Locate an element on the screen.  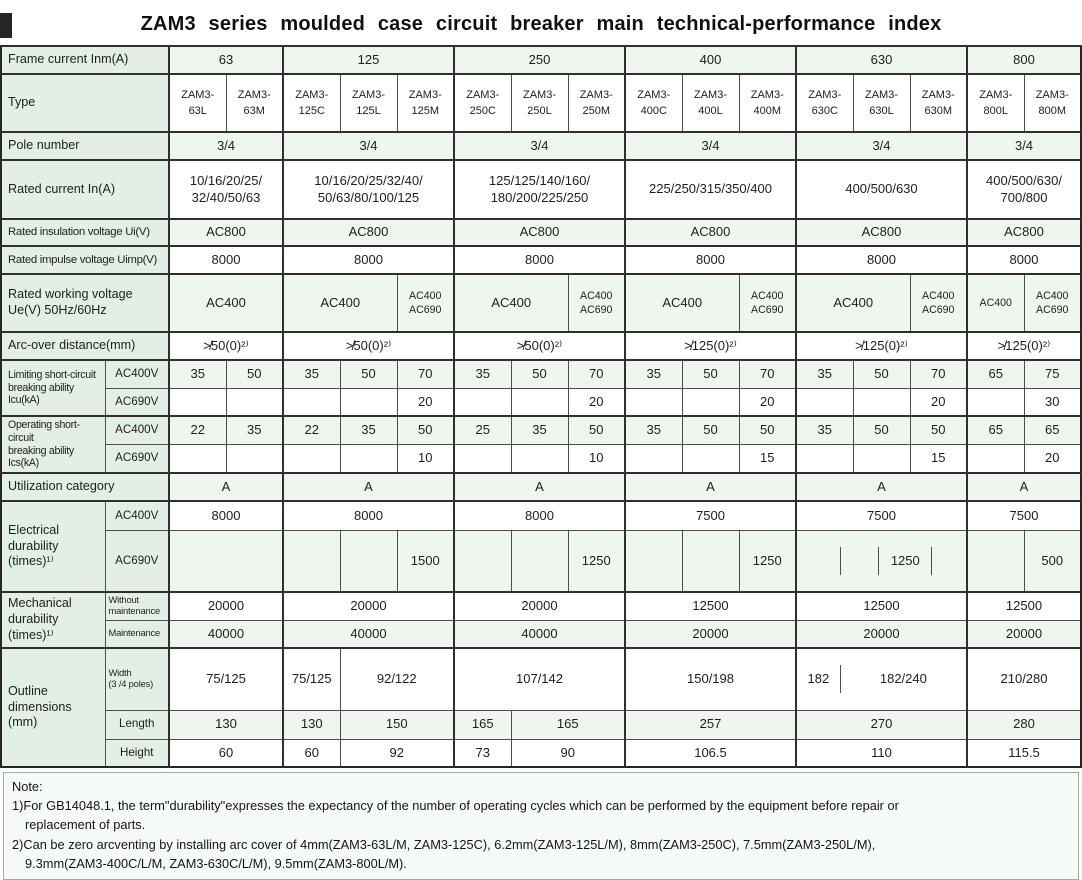
frame-current-value: 630 is located at coordinates (881, 60).